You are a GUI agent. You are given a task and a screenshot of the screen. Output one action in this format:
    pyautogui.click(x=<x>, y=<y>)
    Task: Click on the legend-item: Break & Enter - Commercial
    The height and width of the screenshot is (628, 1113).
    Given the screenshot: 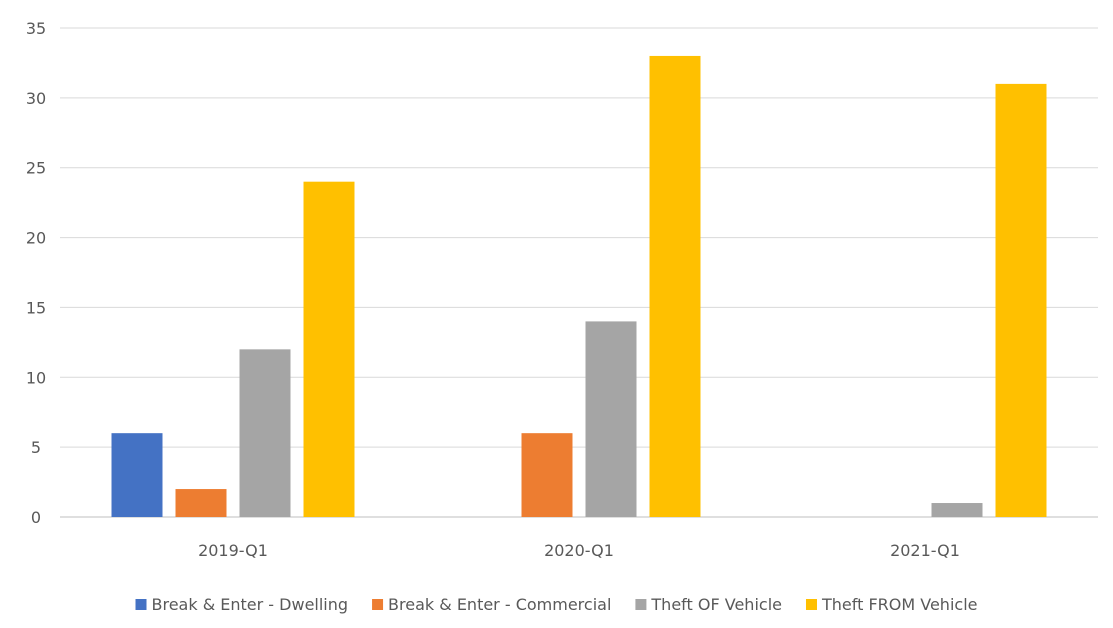 What is the action you would take?
    pyautogui.click(x=491, y=604)
    